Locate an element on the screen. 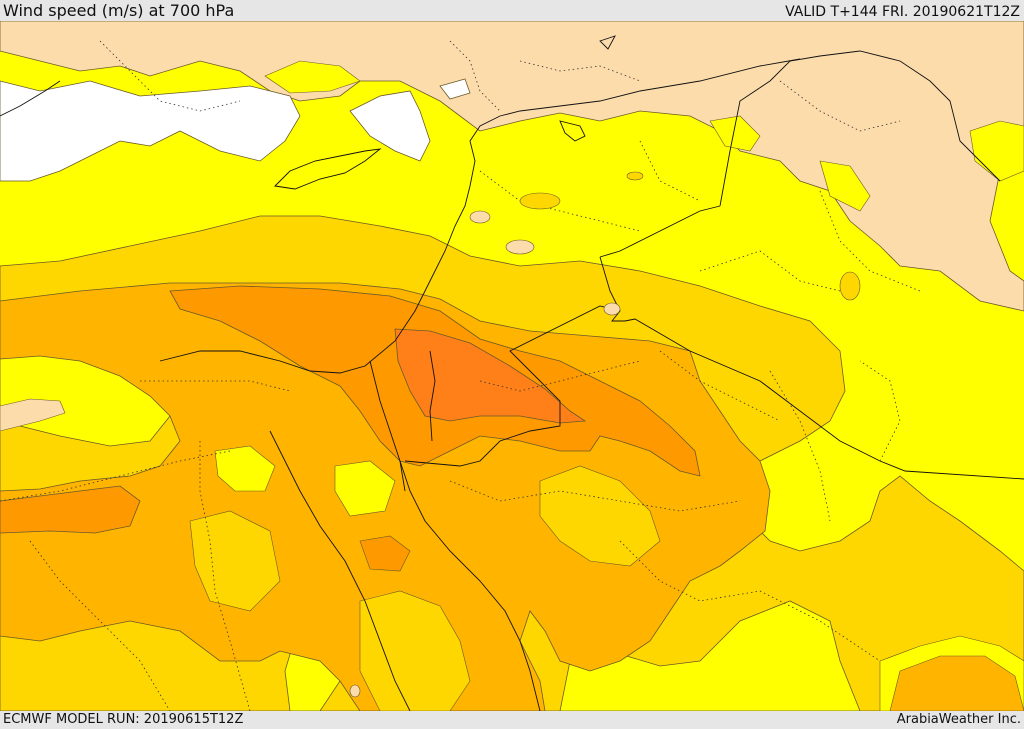  credit: ArabiaWeather Inc. is located at coordinates (958, 719).